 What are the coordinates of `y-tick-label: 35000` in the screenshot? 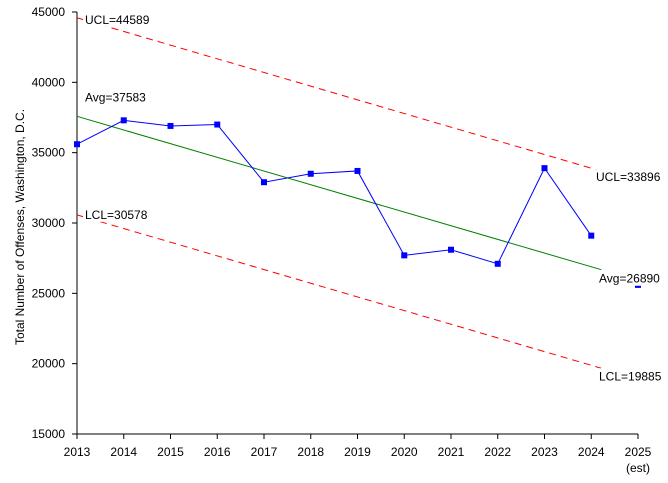 It's located at (49, 153).